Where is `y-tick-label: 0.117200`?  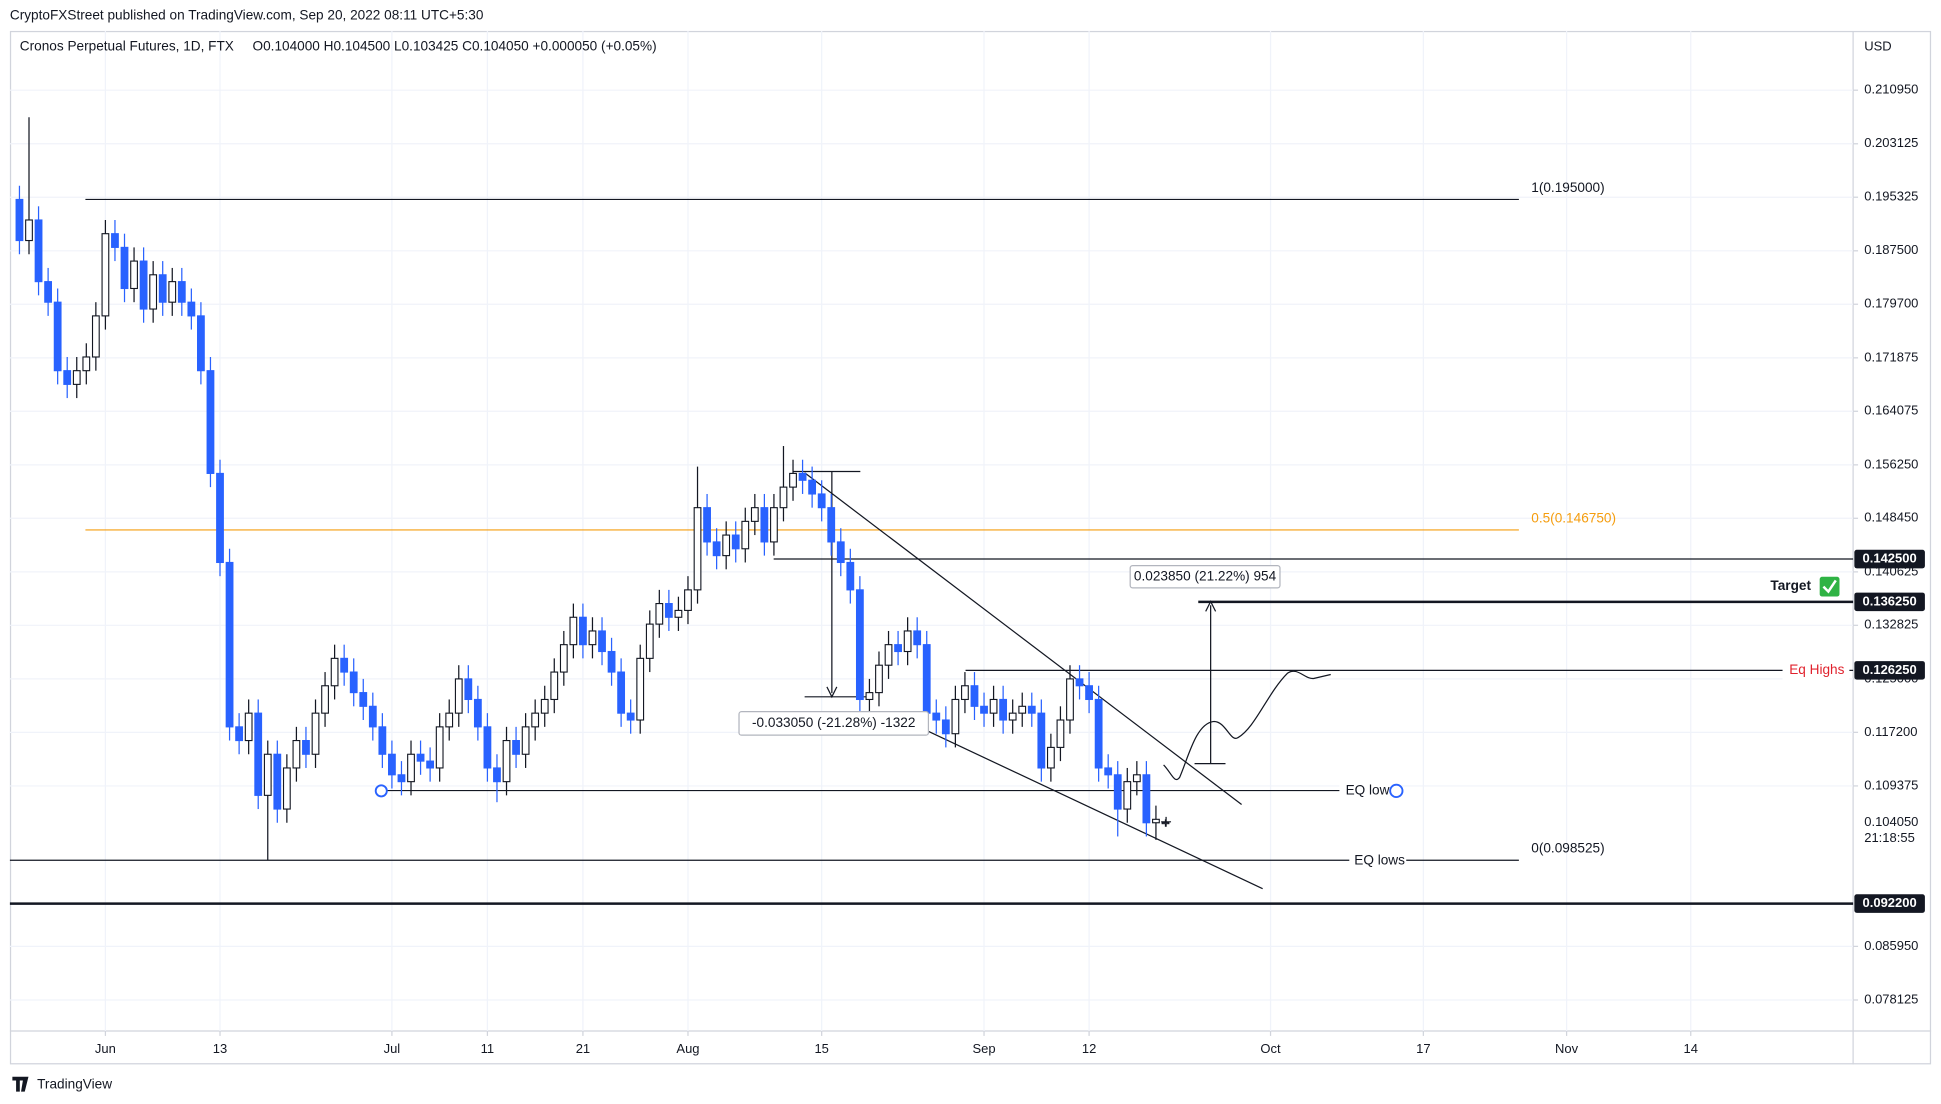 y-tick-label: 0.117200 is located at coordinates (1890, 731).